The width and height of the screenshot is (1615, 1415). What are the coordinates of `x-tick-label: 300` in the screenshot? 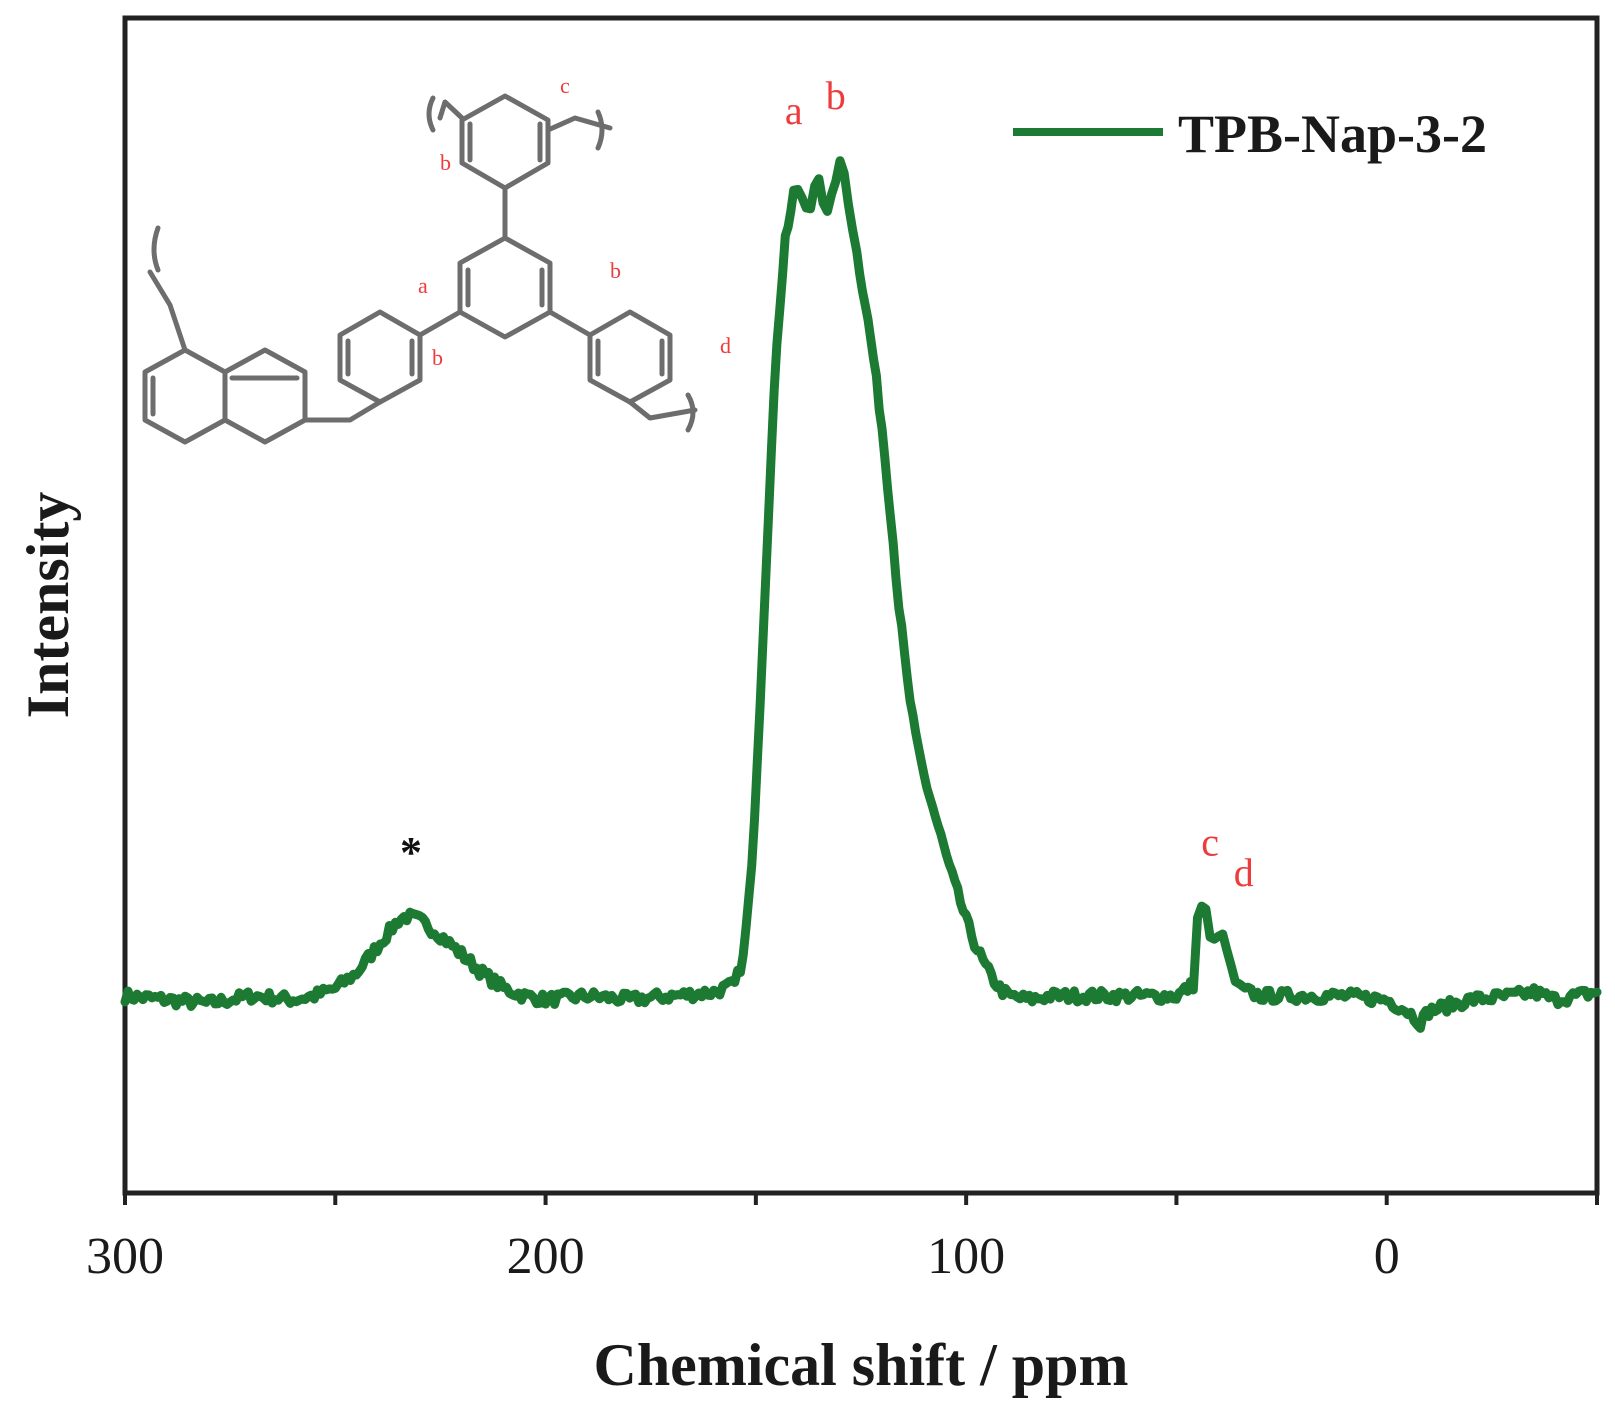 It's located at (125, 1256).